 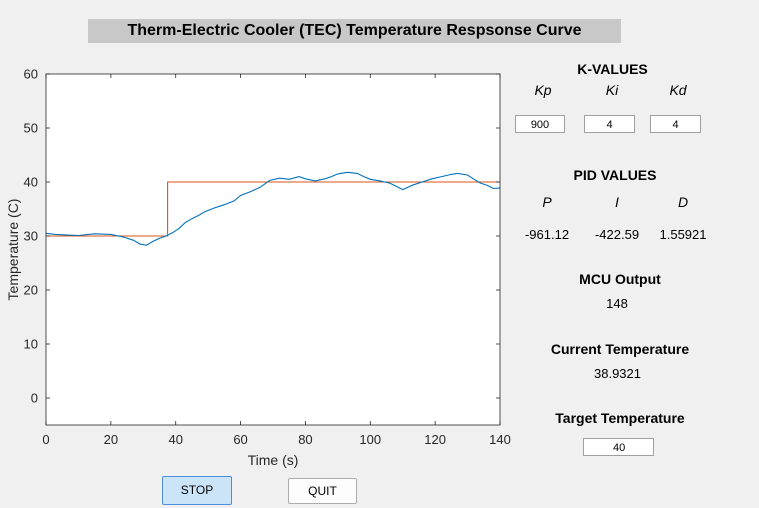 I want to click on ki-input: 4, so click(x=609, y=124).